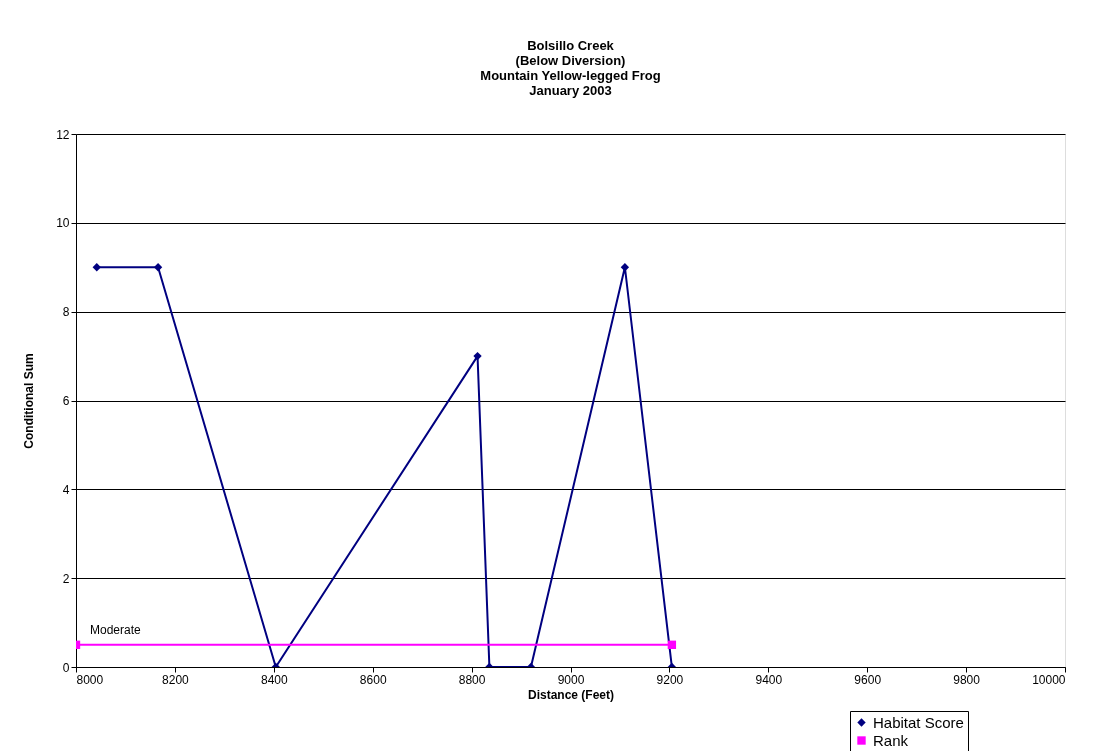  I want to click on y-tick-label: 4, so click(66, 489).